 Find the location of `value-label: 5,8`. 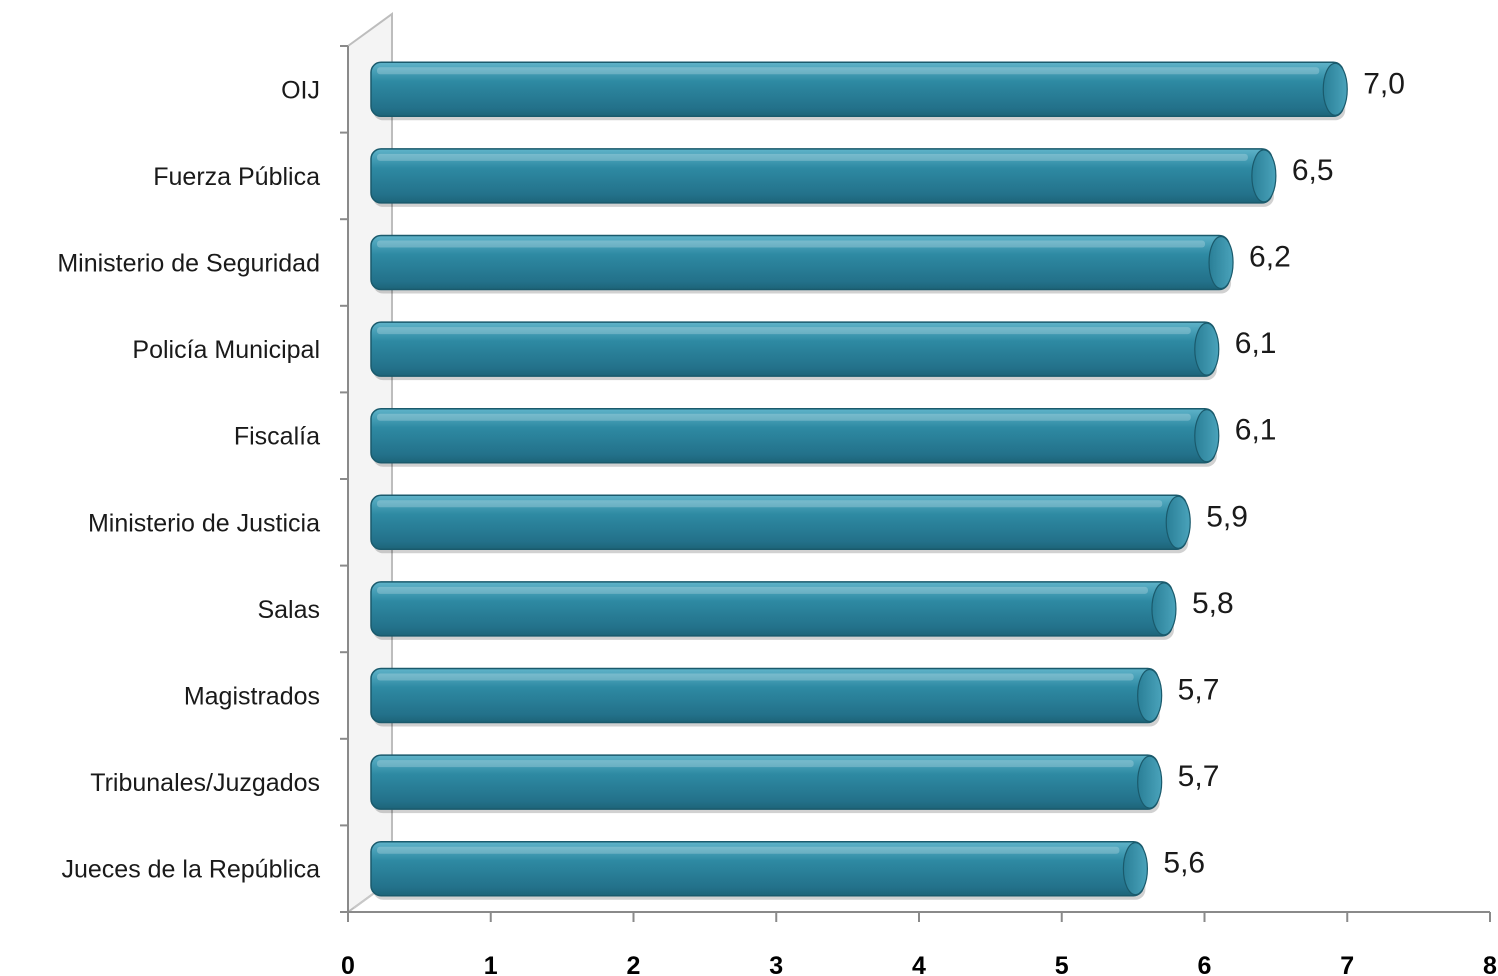

value-label: 5,8 is located at coordinates (1213, 603).